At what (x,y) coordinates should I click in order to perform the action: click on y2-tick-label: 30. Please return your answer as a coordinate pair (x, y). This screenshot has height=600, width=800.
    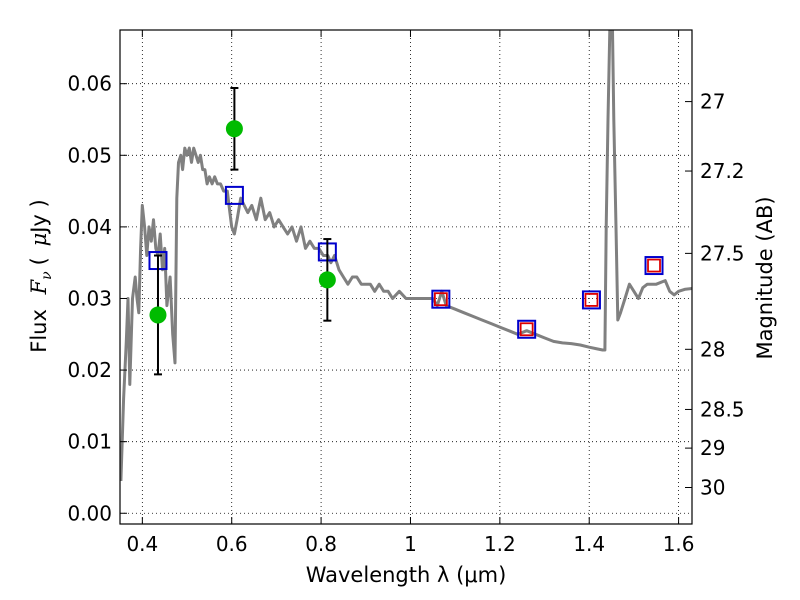
    Looking at the image, I should click on (712, 487).